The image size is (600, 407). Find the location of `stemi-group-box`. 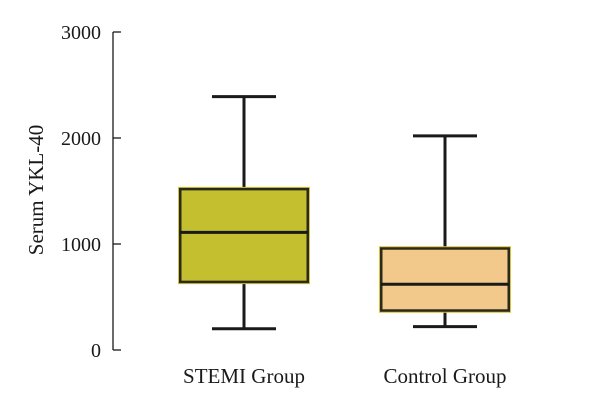

stemi-group-box is located at coordinates (244, 235).